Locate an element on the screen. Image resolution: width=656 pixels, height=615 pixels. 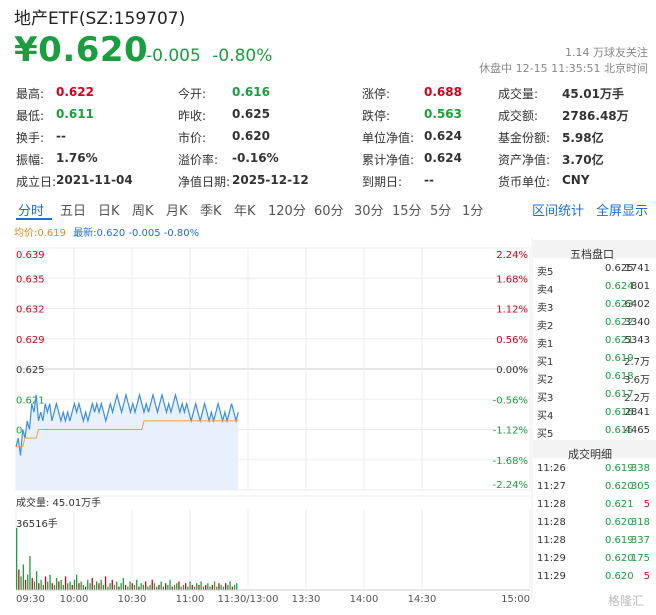
quote-value: 0.625 is located at coordinates (251, 114).